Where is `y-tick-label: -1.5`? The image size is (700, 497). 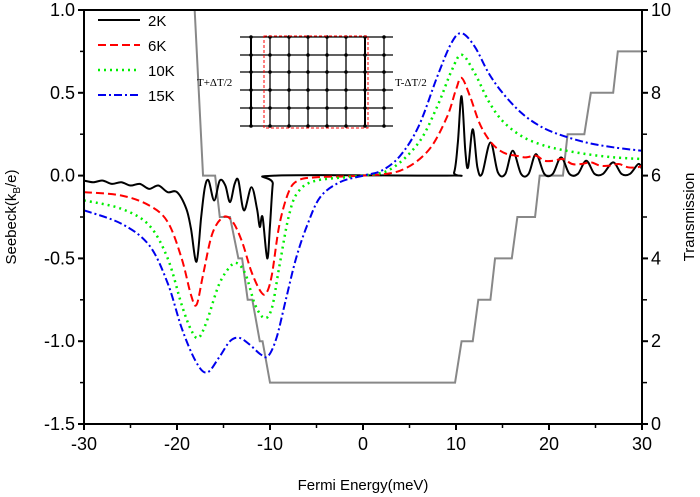
y-tick-label: -1.5 is located at coordinates (59, 424).